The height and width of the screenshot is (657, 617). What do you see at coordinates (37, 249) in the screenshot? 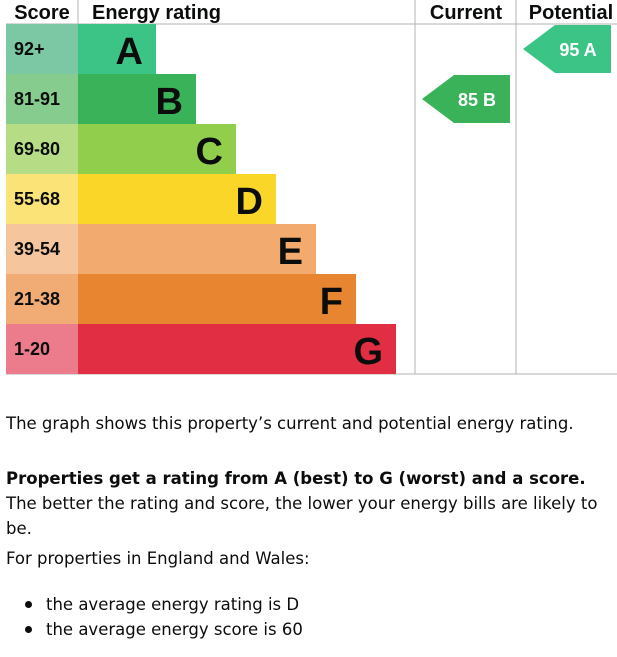
I see `score-range-e: 39-54` at bounding box center [37, 249].